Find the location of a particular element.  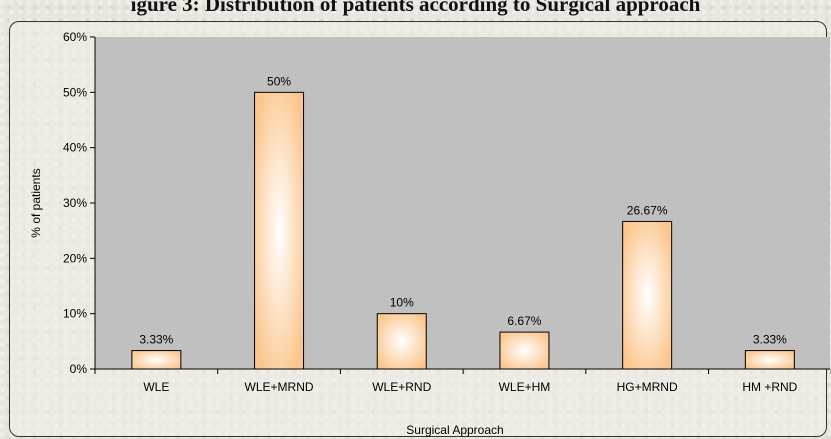

x-tick-label: WLE+MRND is located at coordinates (279, 387).